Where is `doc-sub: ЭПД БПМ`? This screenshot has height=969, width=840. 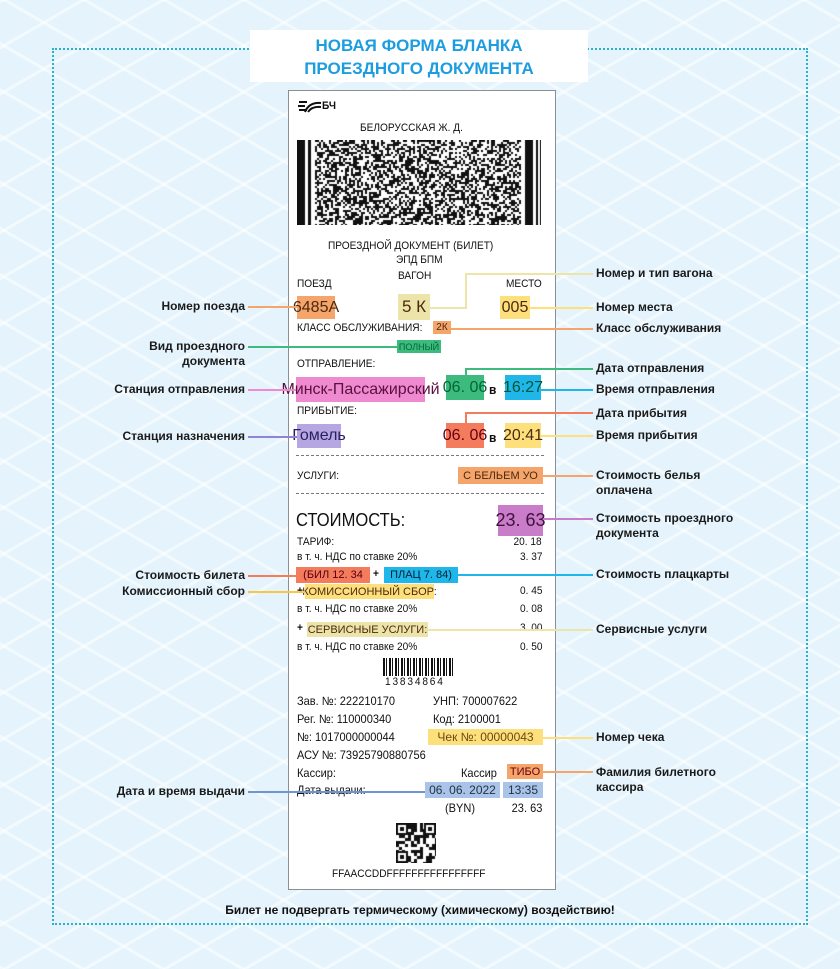
doc-sub: ЭПД БПМ is located at coordinates (419, 260).